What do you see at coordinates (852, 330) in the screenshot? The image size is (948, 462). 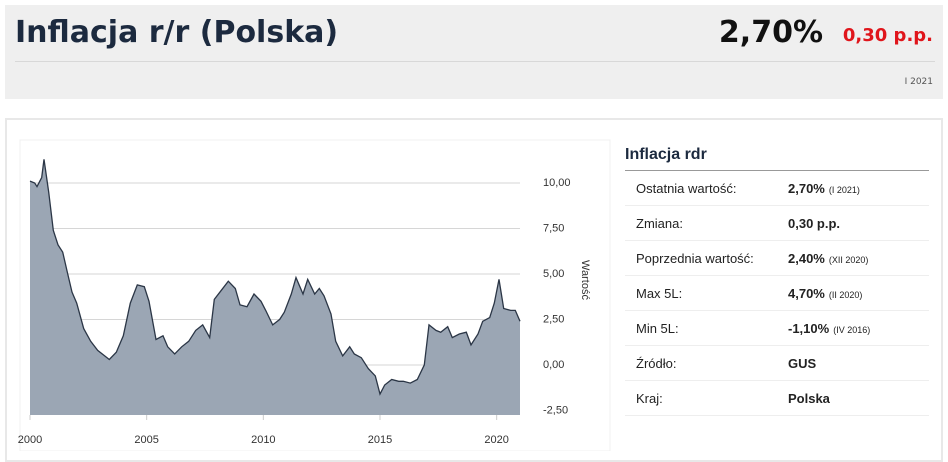 I see `row-note: (IV 2016)` at bounding box center [852, 330].